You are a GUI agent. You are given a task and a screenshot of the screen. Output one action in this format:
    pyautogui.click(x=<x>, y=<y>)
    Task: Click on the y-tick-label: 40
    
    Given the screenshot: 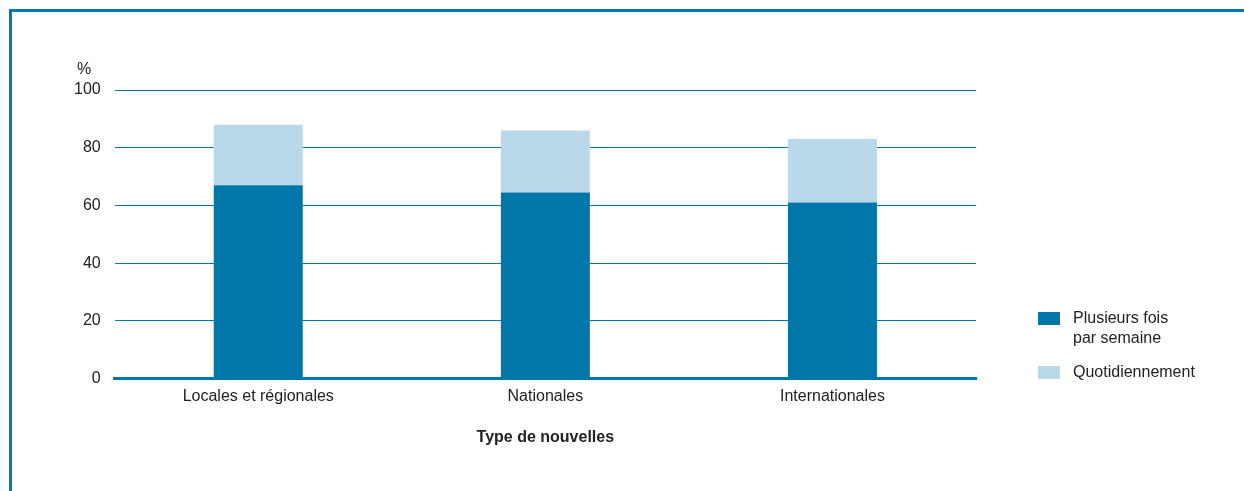 What is the action you would take?
    pyautogui.click(x=91, y=262)
    